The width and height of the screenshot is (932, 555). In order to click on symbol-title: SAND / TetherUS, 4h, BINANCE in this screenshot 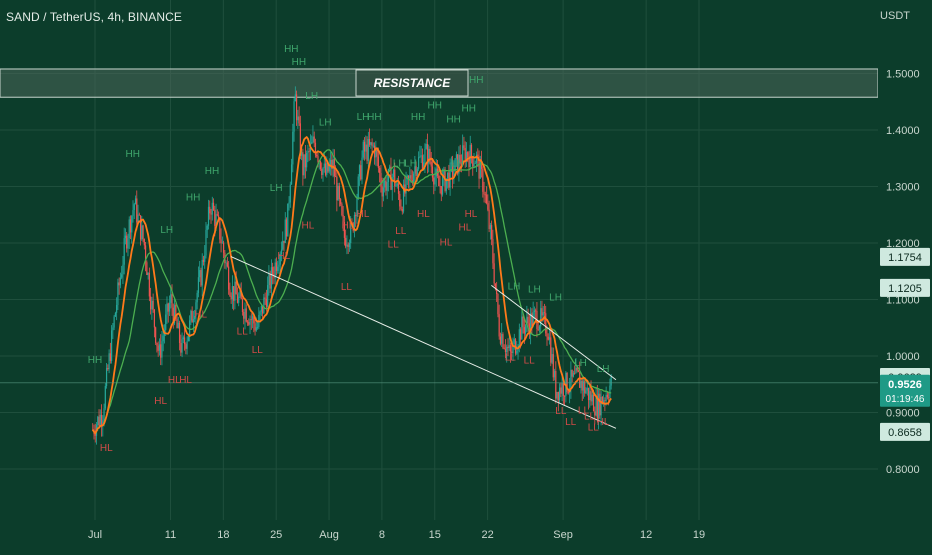, I will do `click(94, 17)`.